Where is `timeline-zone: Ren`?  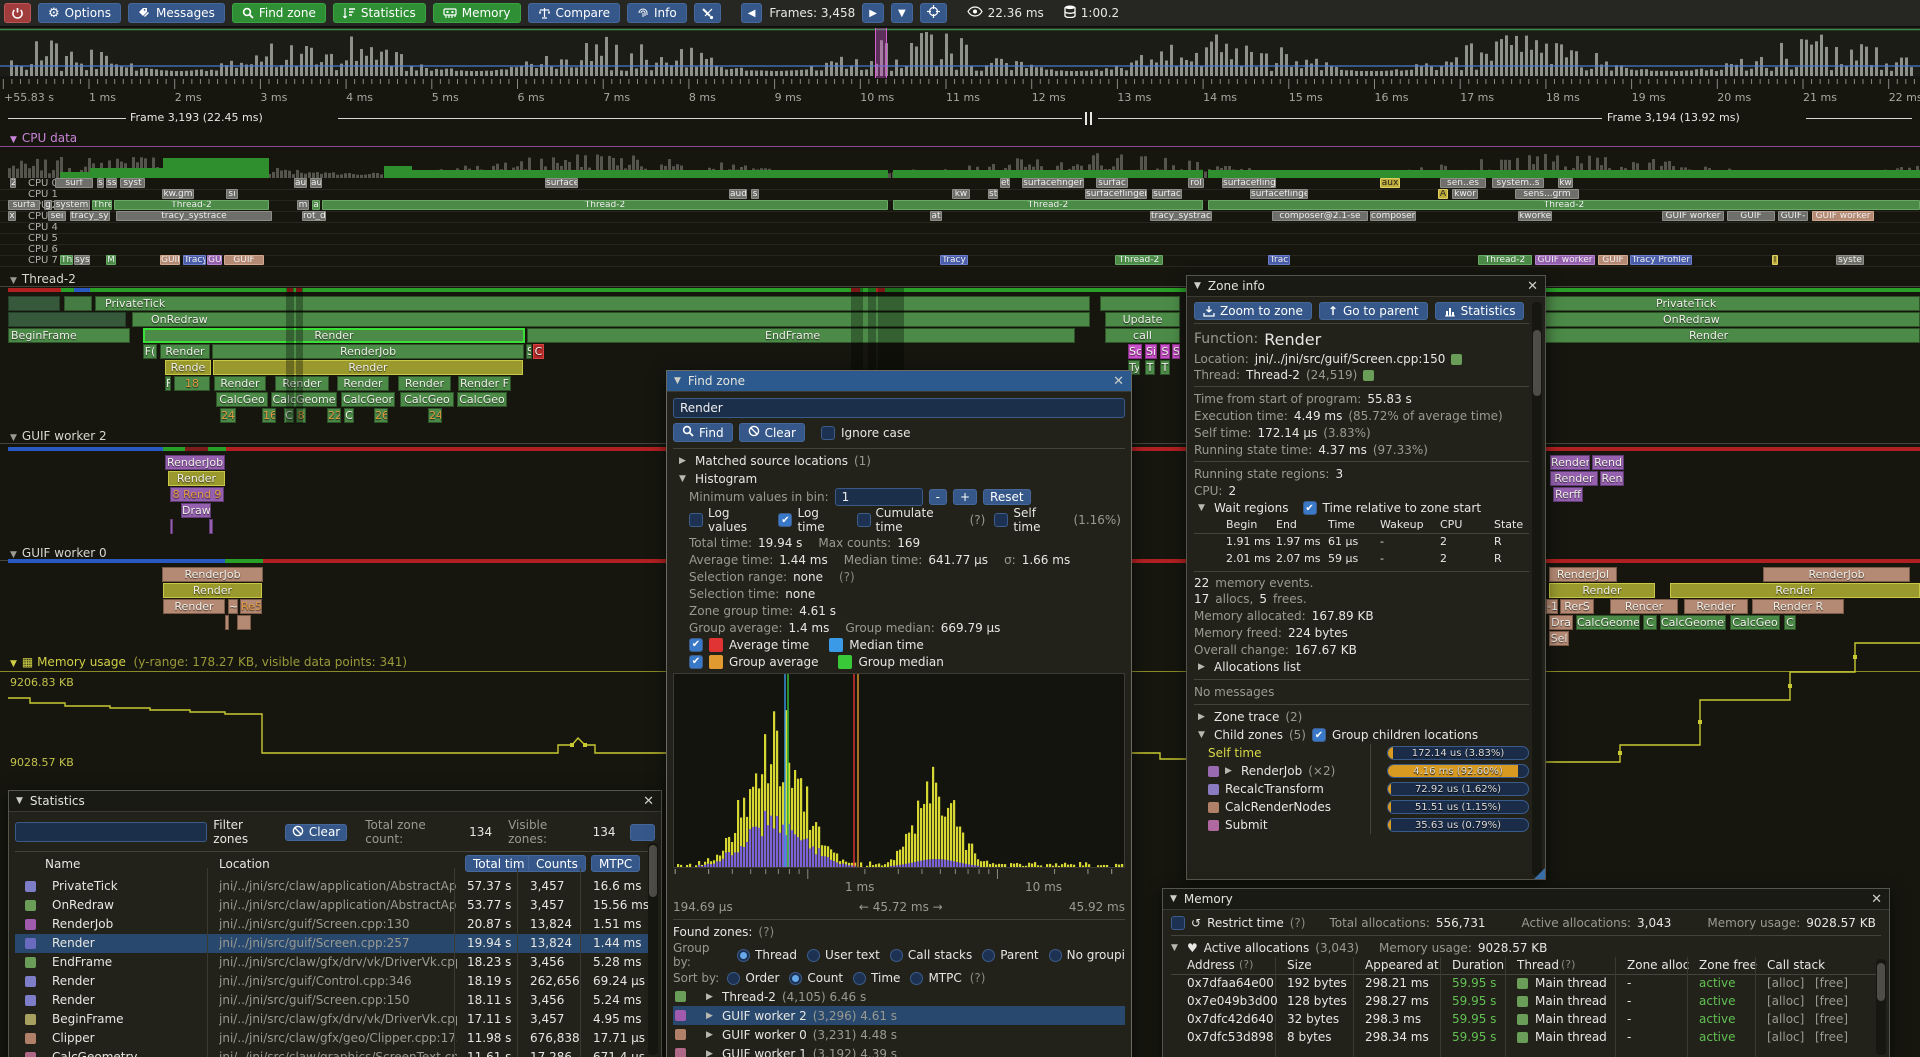
timeline-zone: Ren is located at coordinates (1612, 478).